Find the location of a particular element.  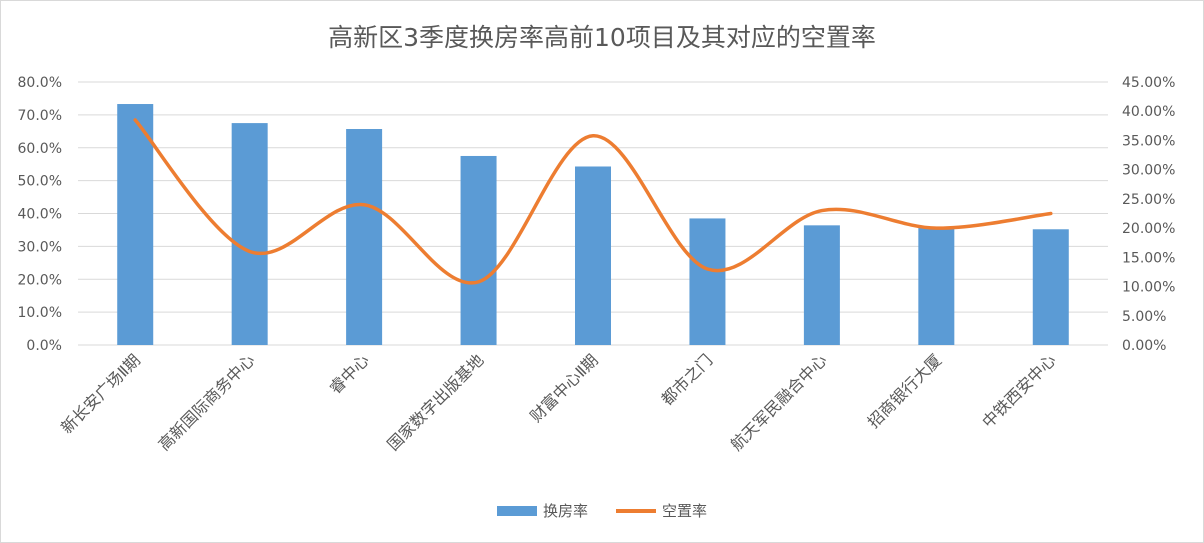

legend: 换房率 空置率 is located at coordinates (602, 510).